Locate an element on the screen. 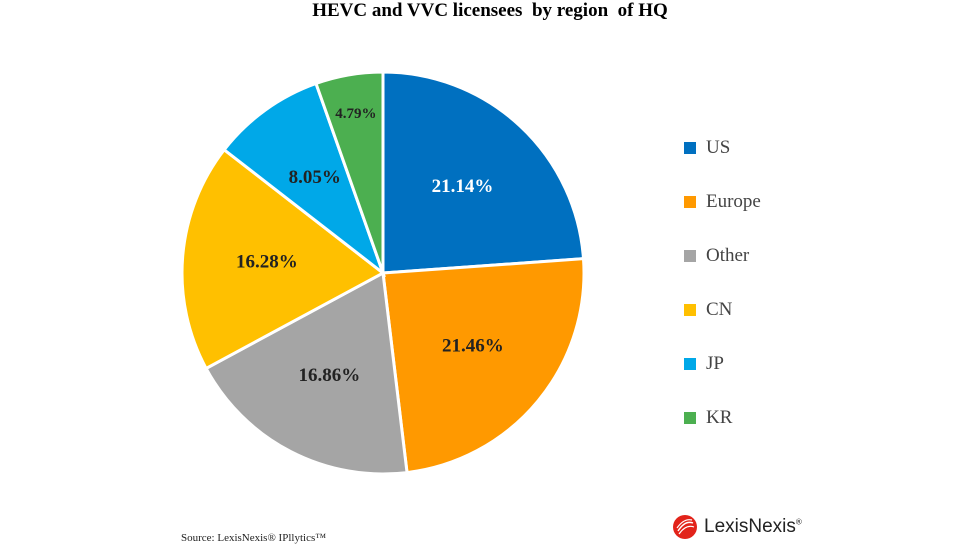 The height and width of the screenshot is (556, 980). legend-label-kr: KR is located at coordinates (719, 417).